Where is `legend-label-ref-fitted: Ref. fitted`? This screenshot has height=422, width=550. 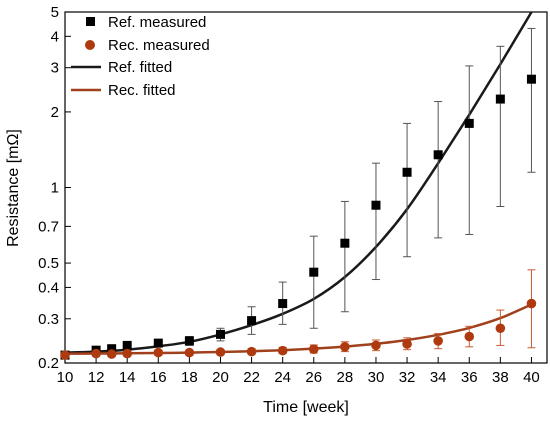
legend-label-ref-fitted: Ref. fitted is located at coordinates (140, 67).